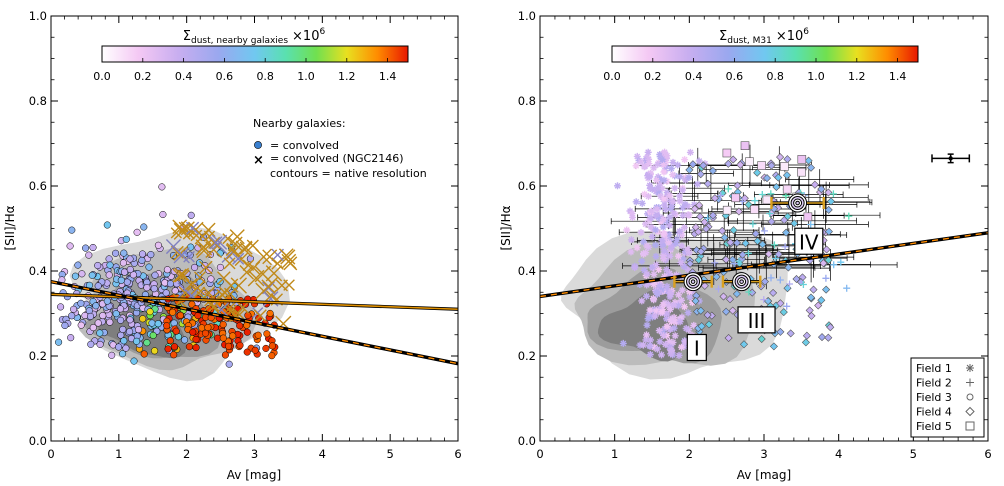 The height and width of the screenshot is (486, 1004). What do you see at coordinates (184, 76) in the screenshot?
I see `left-colorbar-tick-label: 0.4` at bounding box center [184, 76].